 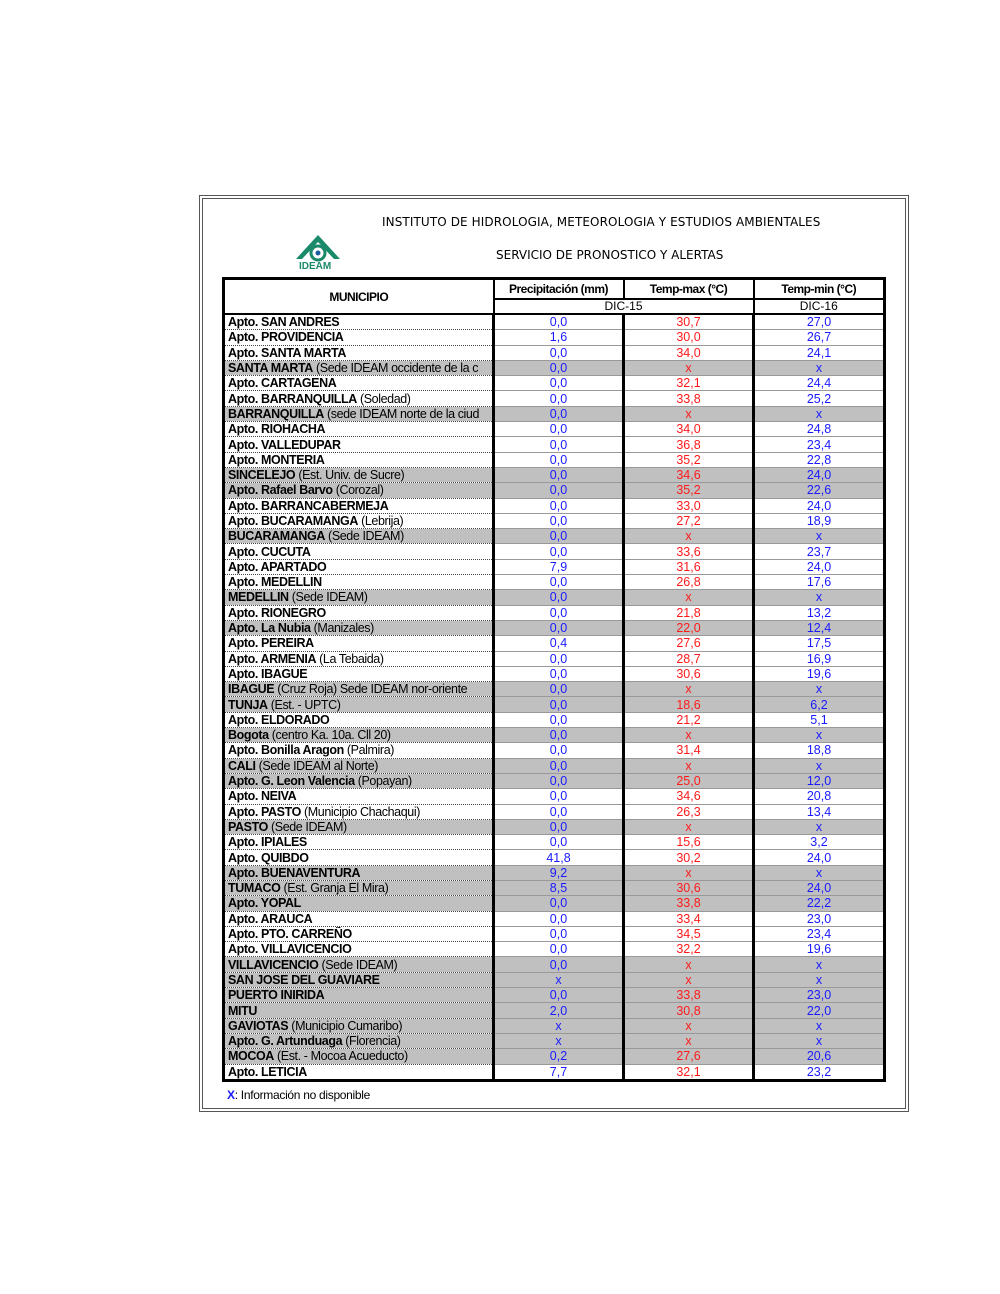 What do you see at coordinates (358, 964) in the screenshot?
I see `station-detail: (Sede IDEAM)` at bounding box center [358, 964].